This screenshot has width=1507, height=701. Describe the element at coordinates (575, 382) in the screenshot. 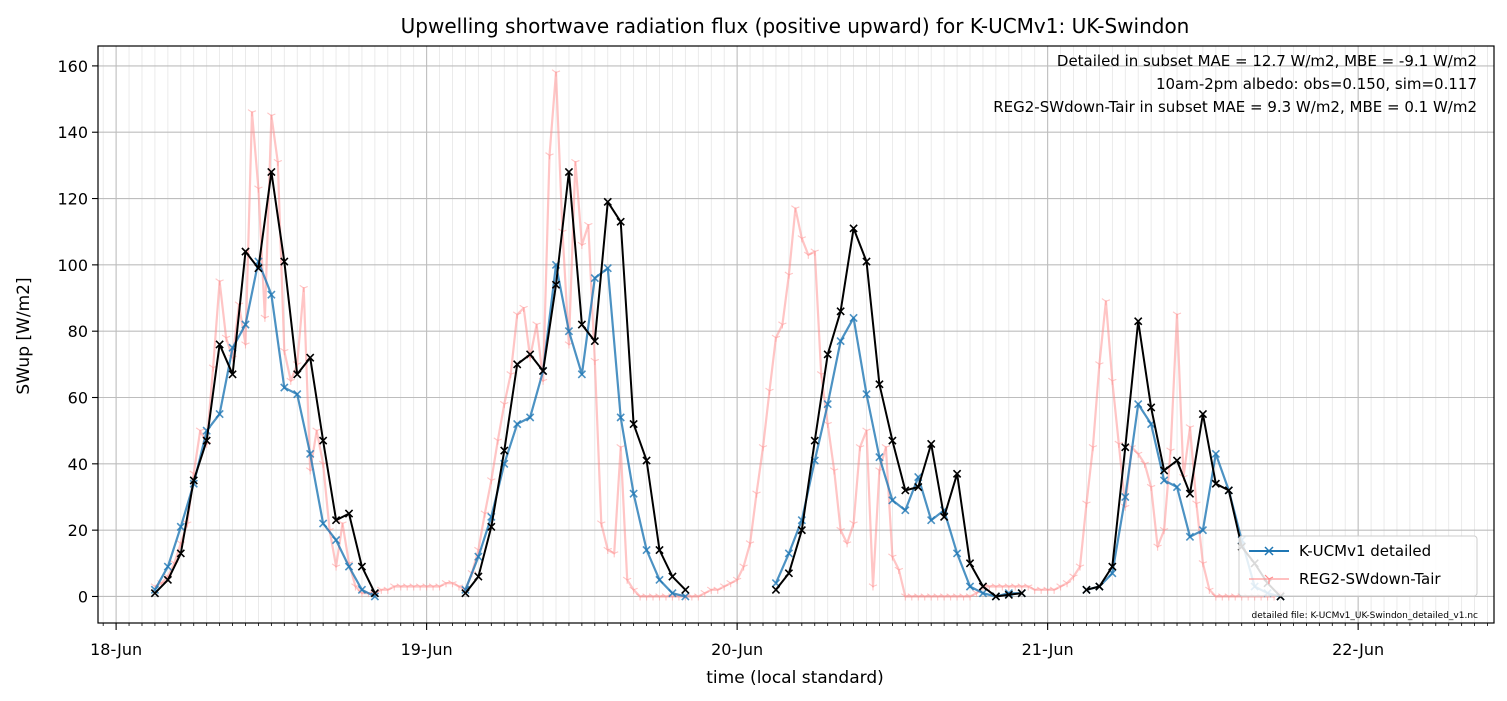

I see `series-line-observation` at that location.